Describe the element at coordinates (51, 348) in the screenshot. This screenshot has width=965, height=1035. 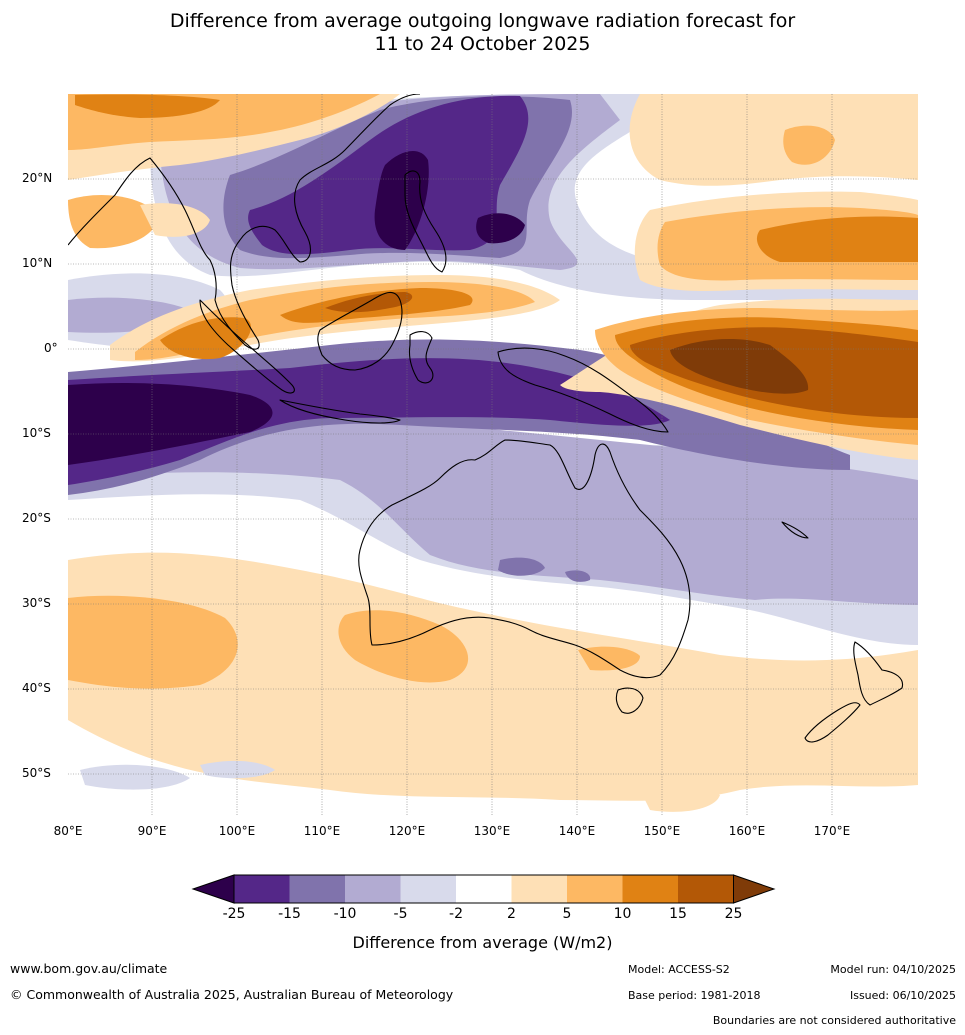
I see `lat-label-0: 0°` at that location.